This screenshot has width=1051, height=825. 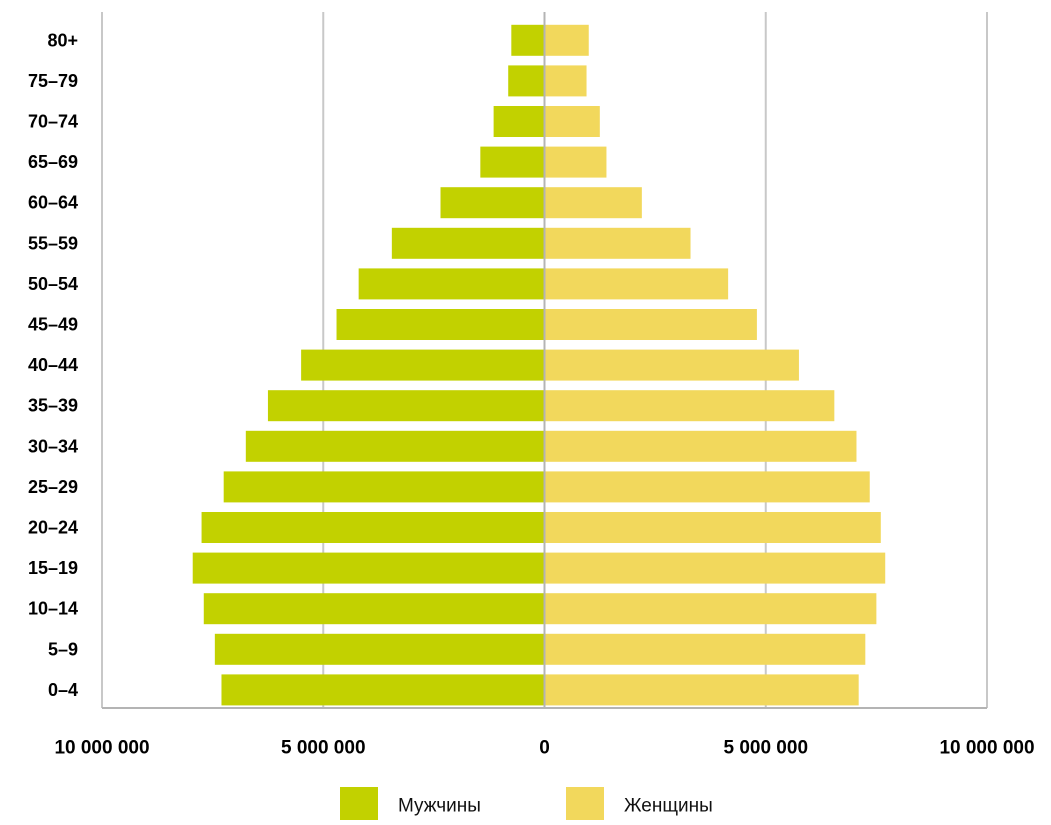 What do you see at coordinates (439, 806) in the screenshot?
I see `legend-label-male: Мужчины` at bounding box center [439, 806].